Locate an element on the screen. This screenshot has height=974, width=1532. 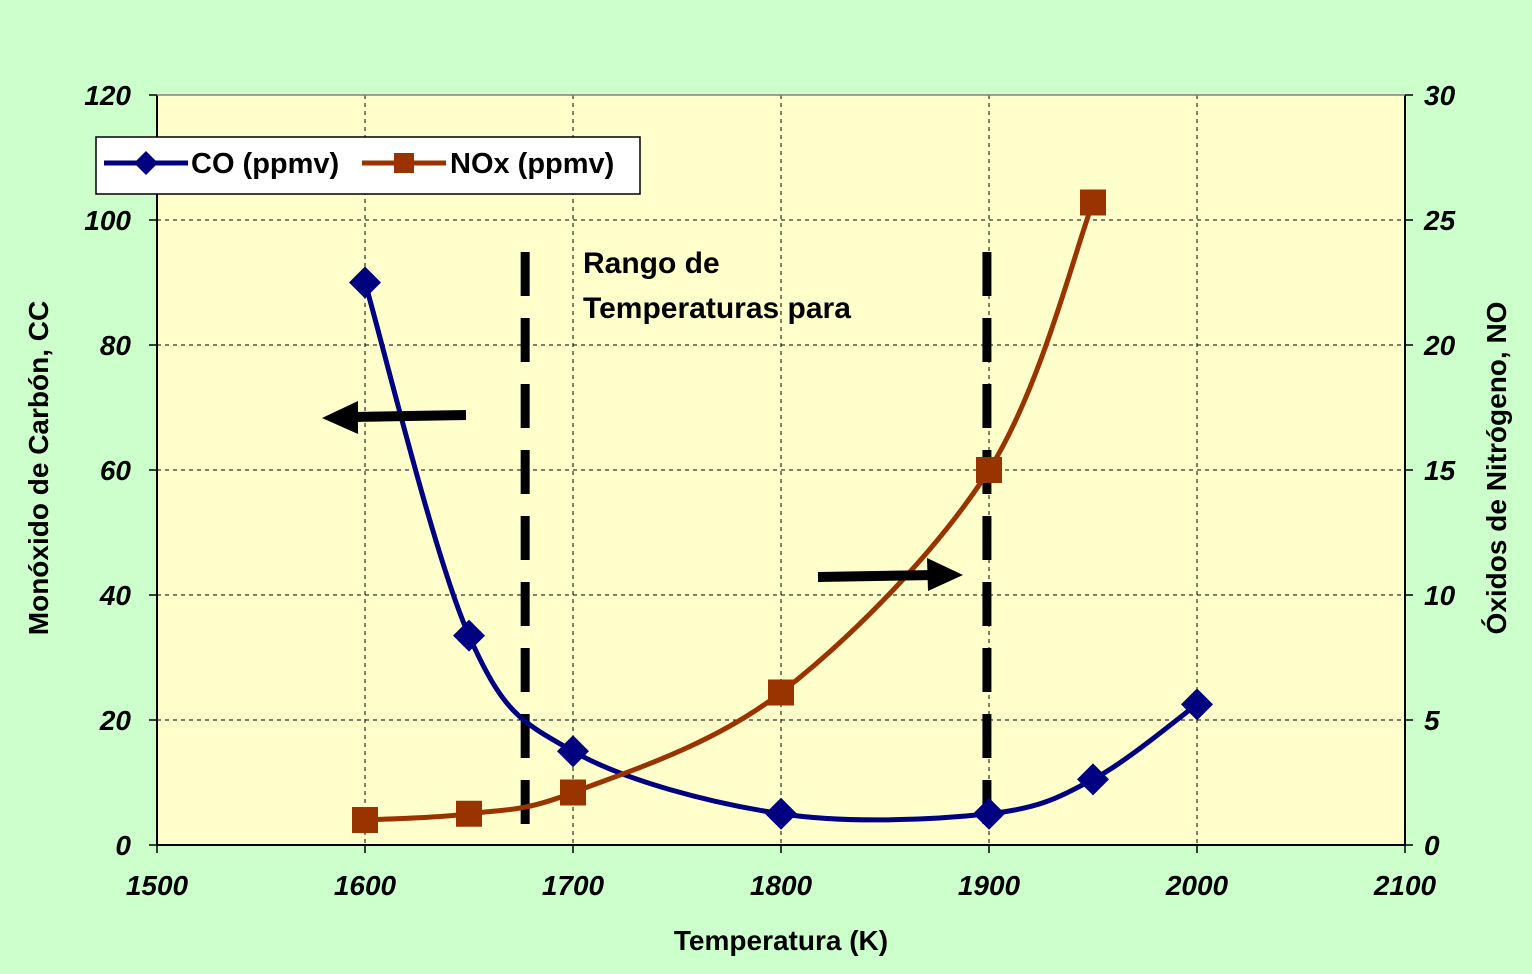
y-tick-label: 100 is located at coordinates (107, 220).